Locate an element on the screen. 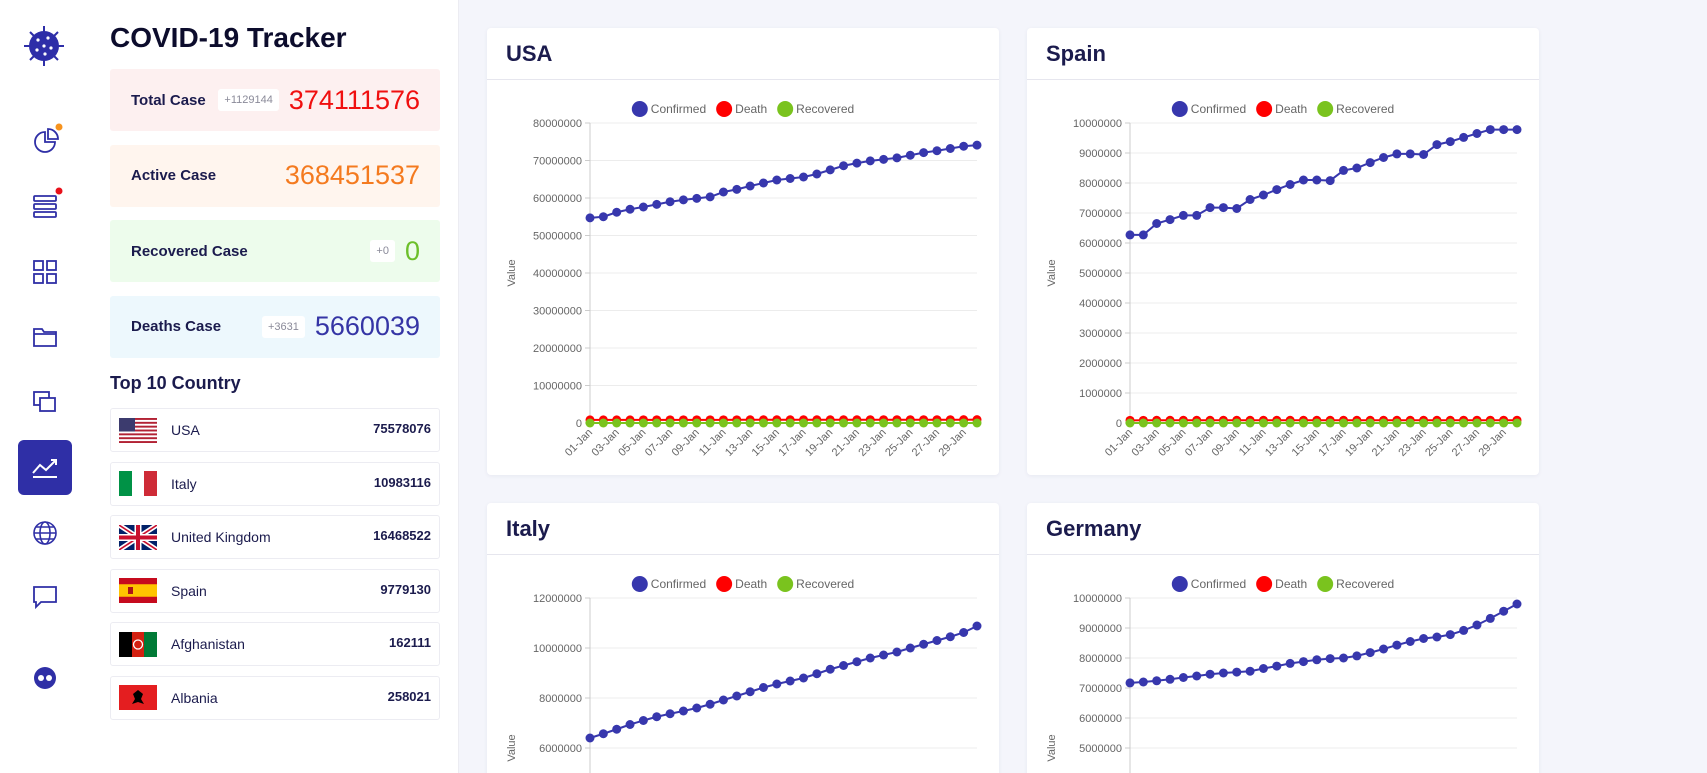 This screenshot has width=1707, height=773. stat-card: Deaths Case +3631 5660039 is located at coordinates (275, 326).